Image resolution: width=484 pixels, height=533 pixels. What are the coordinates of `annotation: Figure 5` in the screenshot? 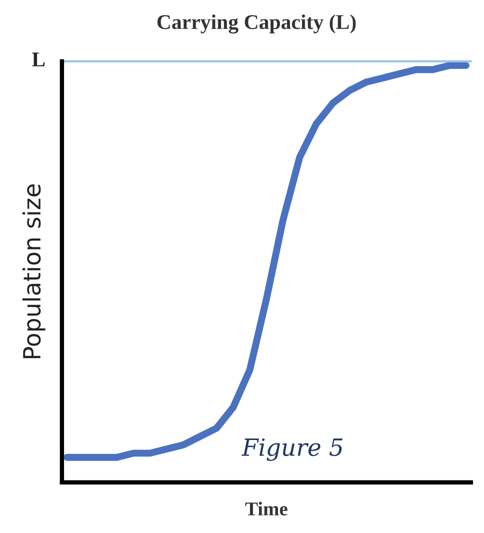 It's located at (292, 450).